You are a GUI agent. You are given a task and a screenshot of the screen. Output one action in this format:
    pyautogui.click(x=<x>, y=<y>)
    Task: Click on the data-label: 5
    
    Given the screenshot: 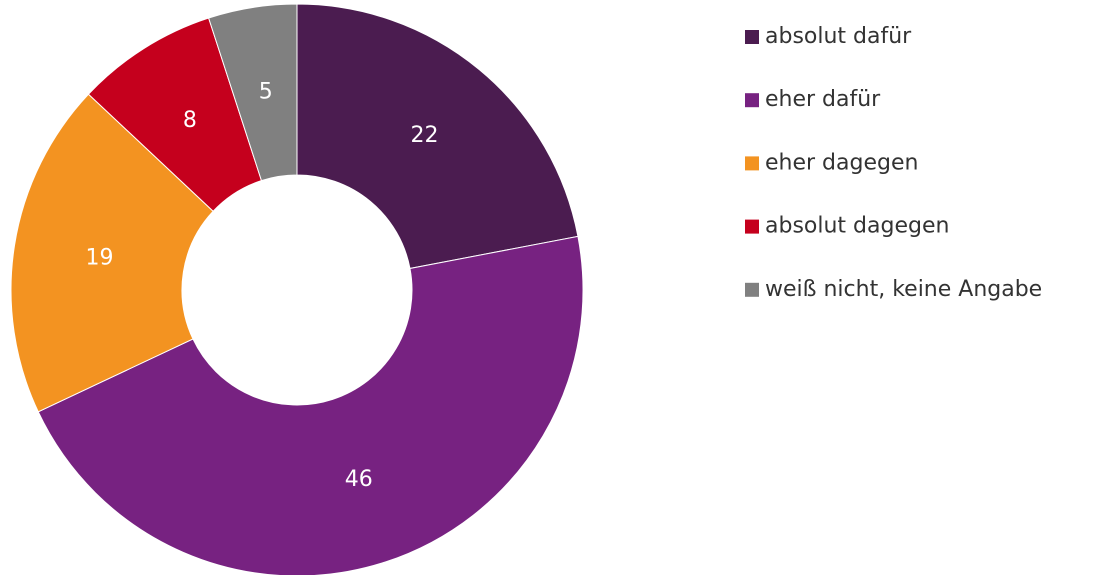 What is the action you would take?
    pyautogui.click(x=266, y=91)
    